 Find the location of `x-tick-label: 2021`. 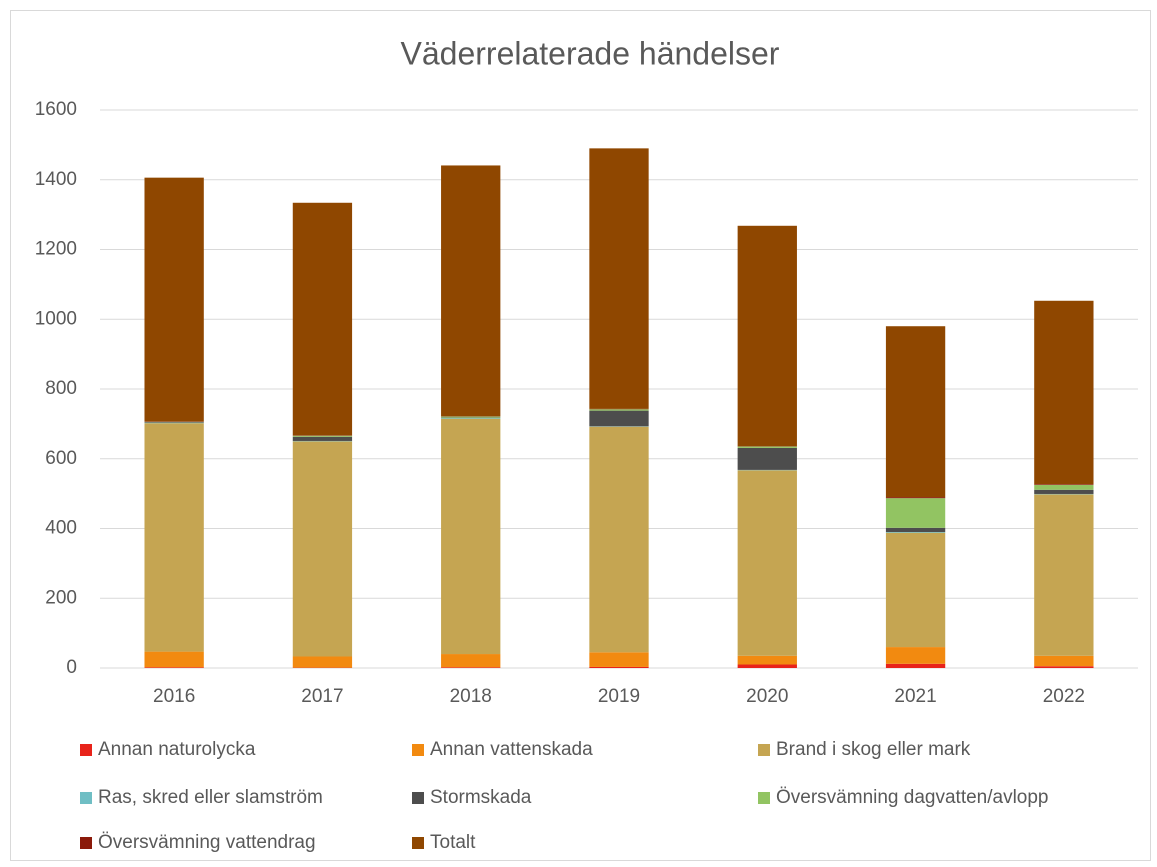

x-tick-label: 2021 is located at coordinates (915, 696).